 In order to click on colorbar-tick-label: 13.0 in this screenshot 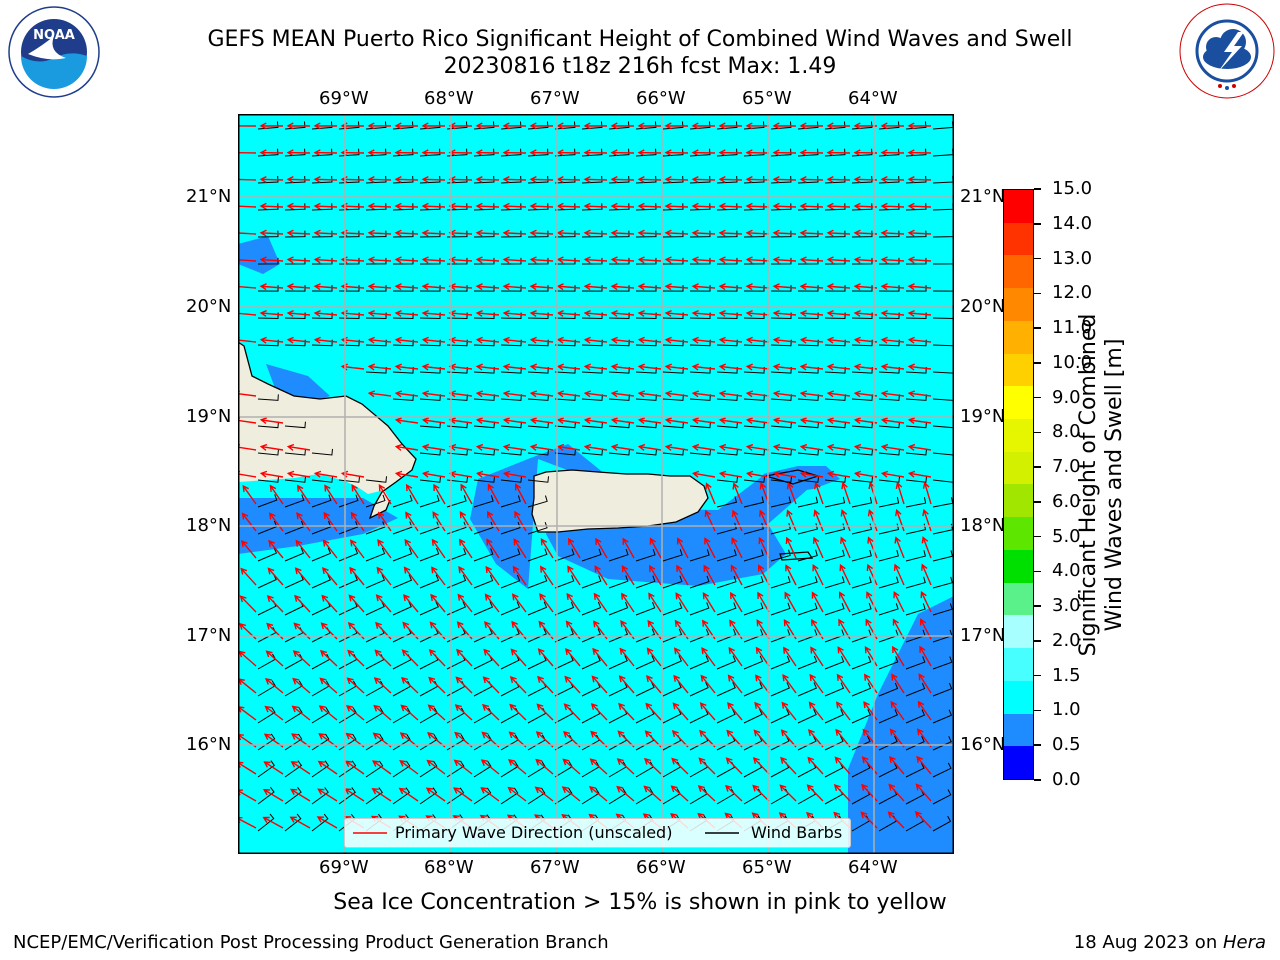, I will do `click(1072, 258)`.